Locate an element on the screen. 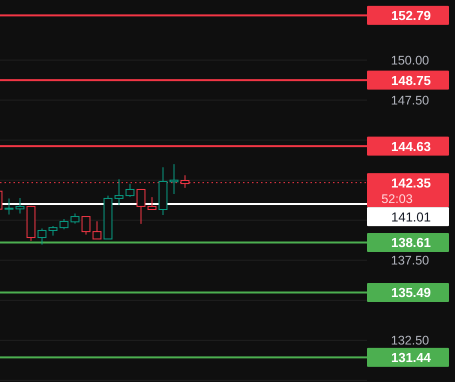  y-tick-label: 132.50 is located at coordinates (410, 341).